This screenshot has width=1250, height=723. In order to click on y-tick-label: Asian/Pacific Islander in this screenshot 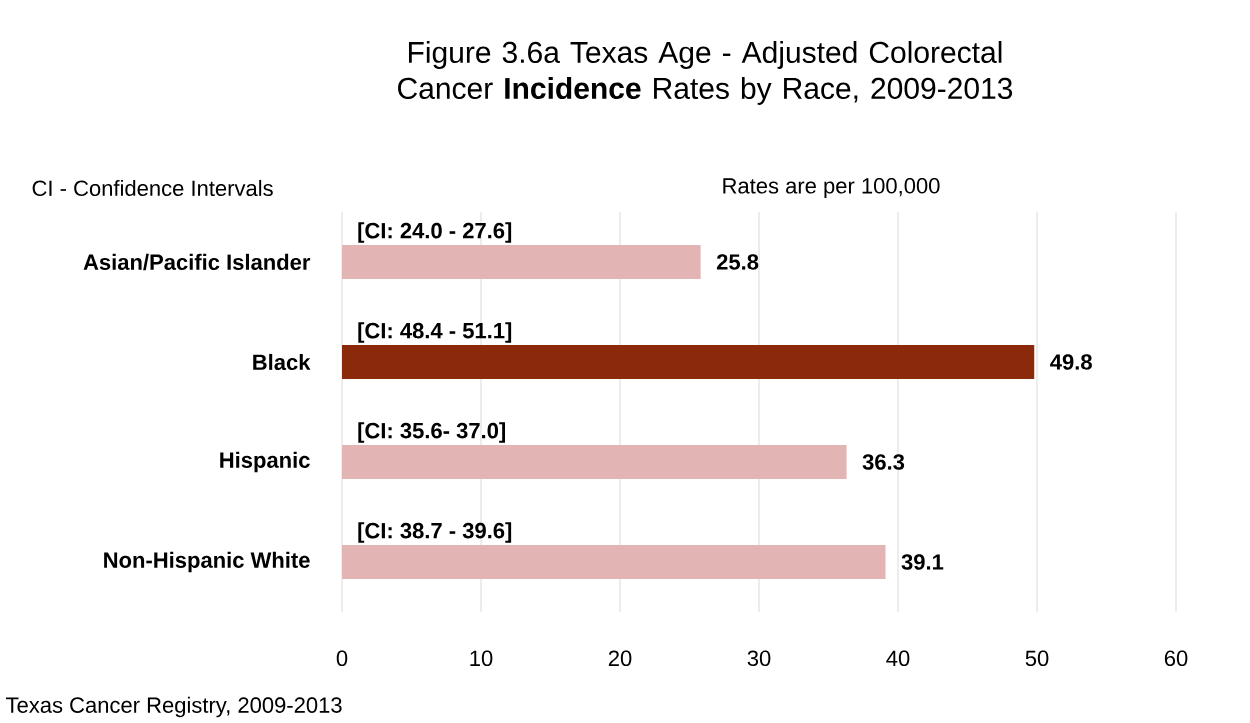, I will do `click(197, 262)`.